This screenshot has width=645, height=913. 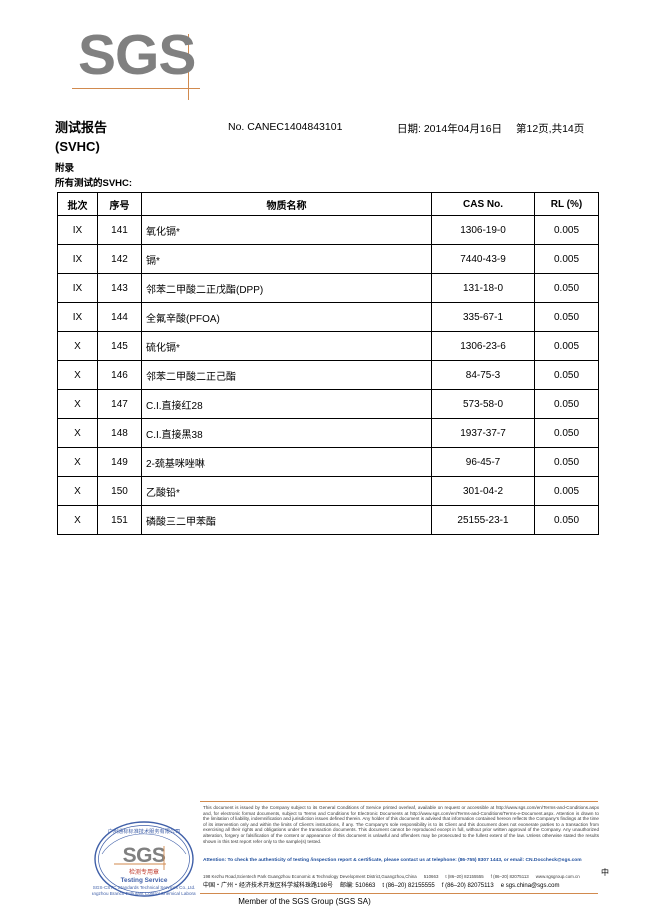 I want to click on email-cn: e sgs.china@sgs.com, so click(x=530, y=886).